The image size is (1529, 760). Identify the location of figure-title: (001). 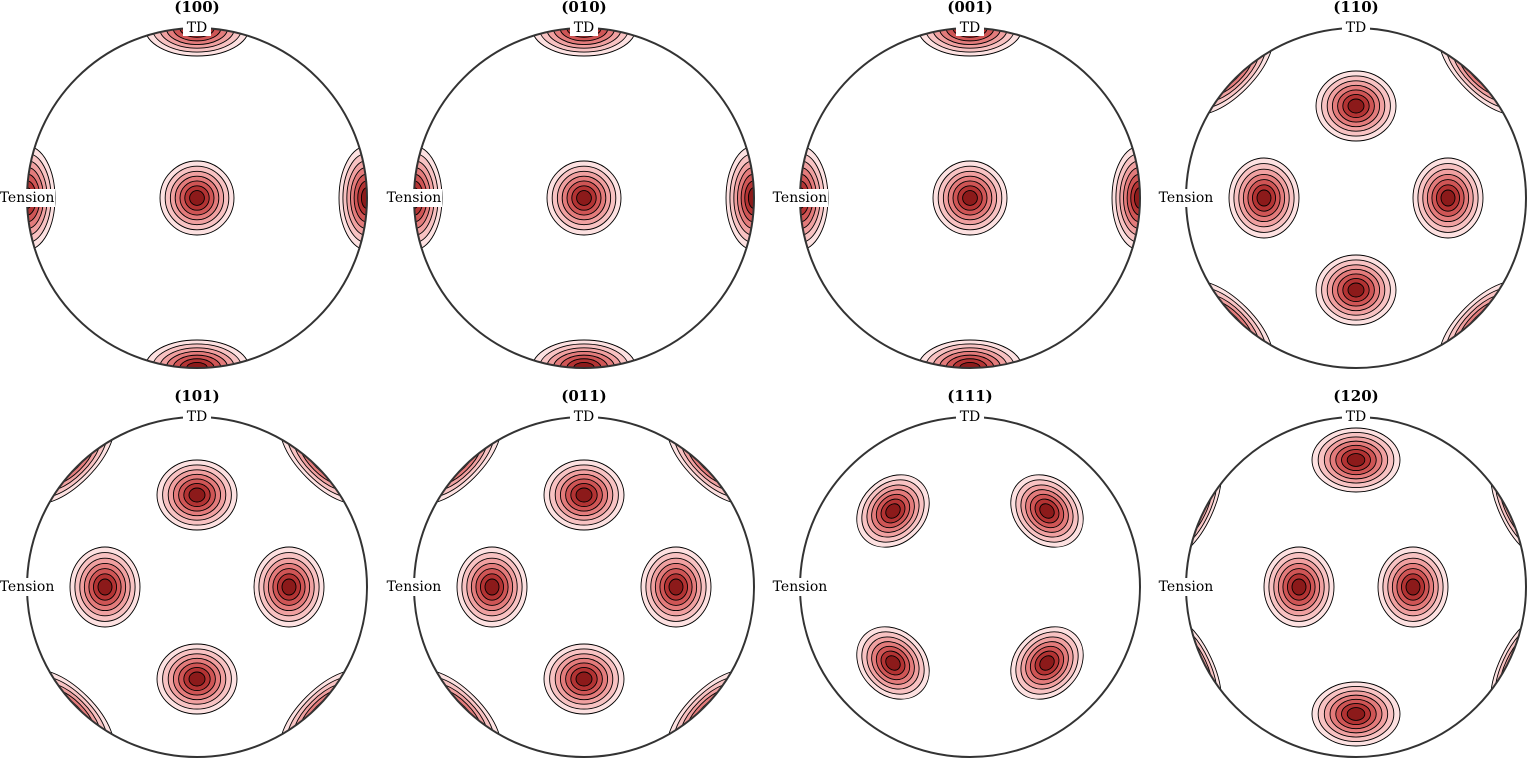
(970, 8).